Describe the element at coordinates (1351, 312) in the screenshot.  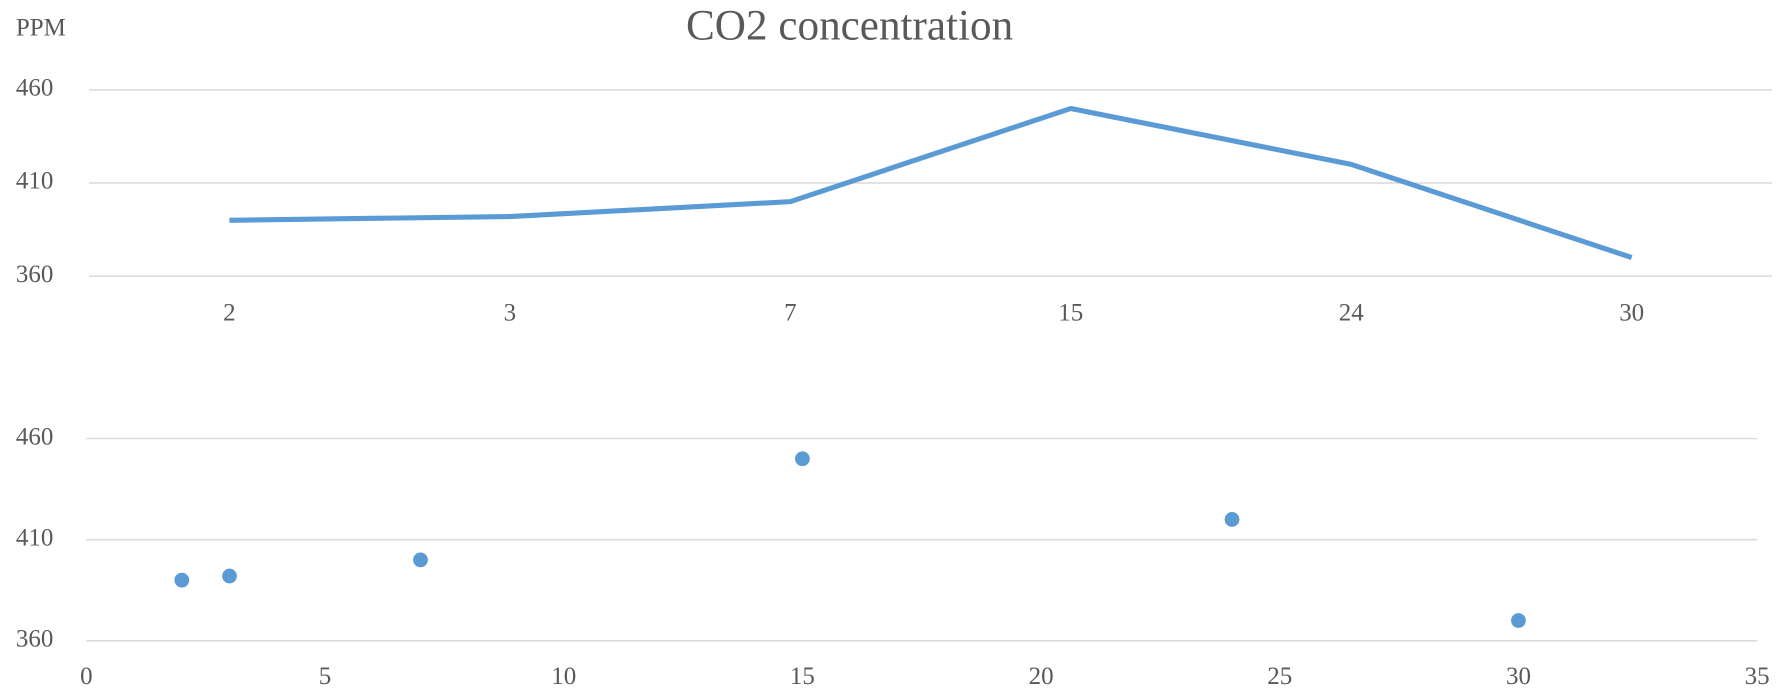
I see `x-tick-label: 24` at that location.